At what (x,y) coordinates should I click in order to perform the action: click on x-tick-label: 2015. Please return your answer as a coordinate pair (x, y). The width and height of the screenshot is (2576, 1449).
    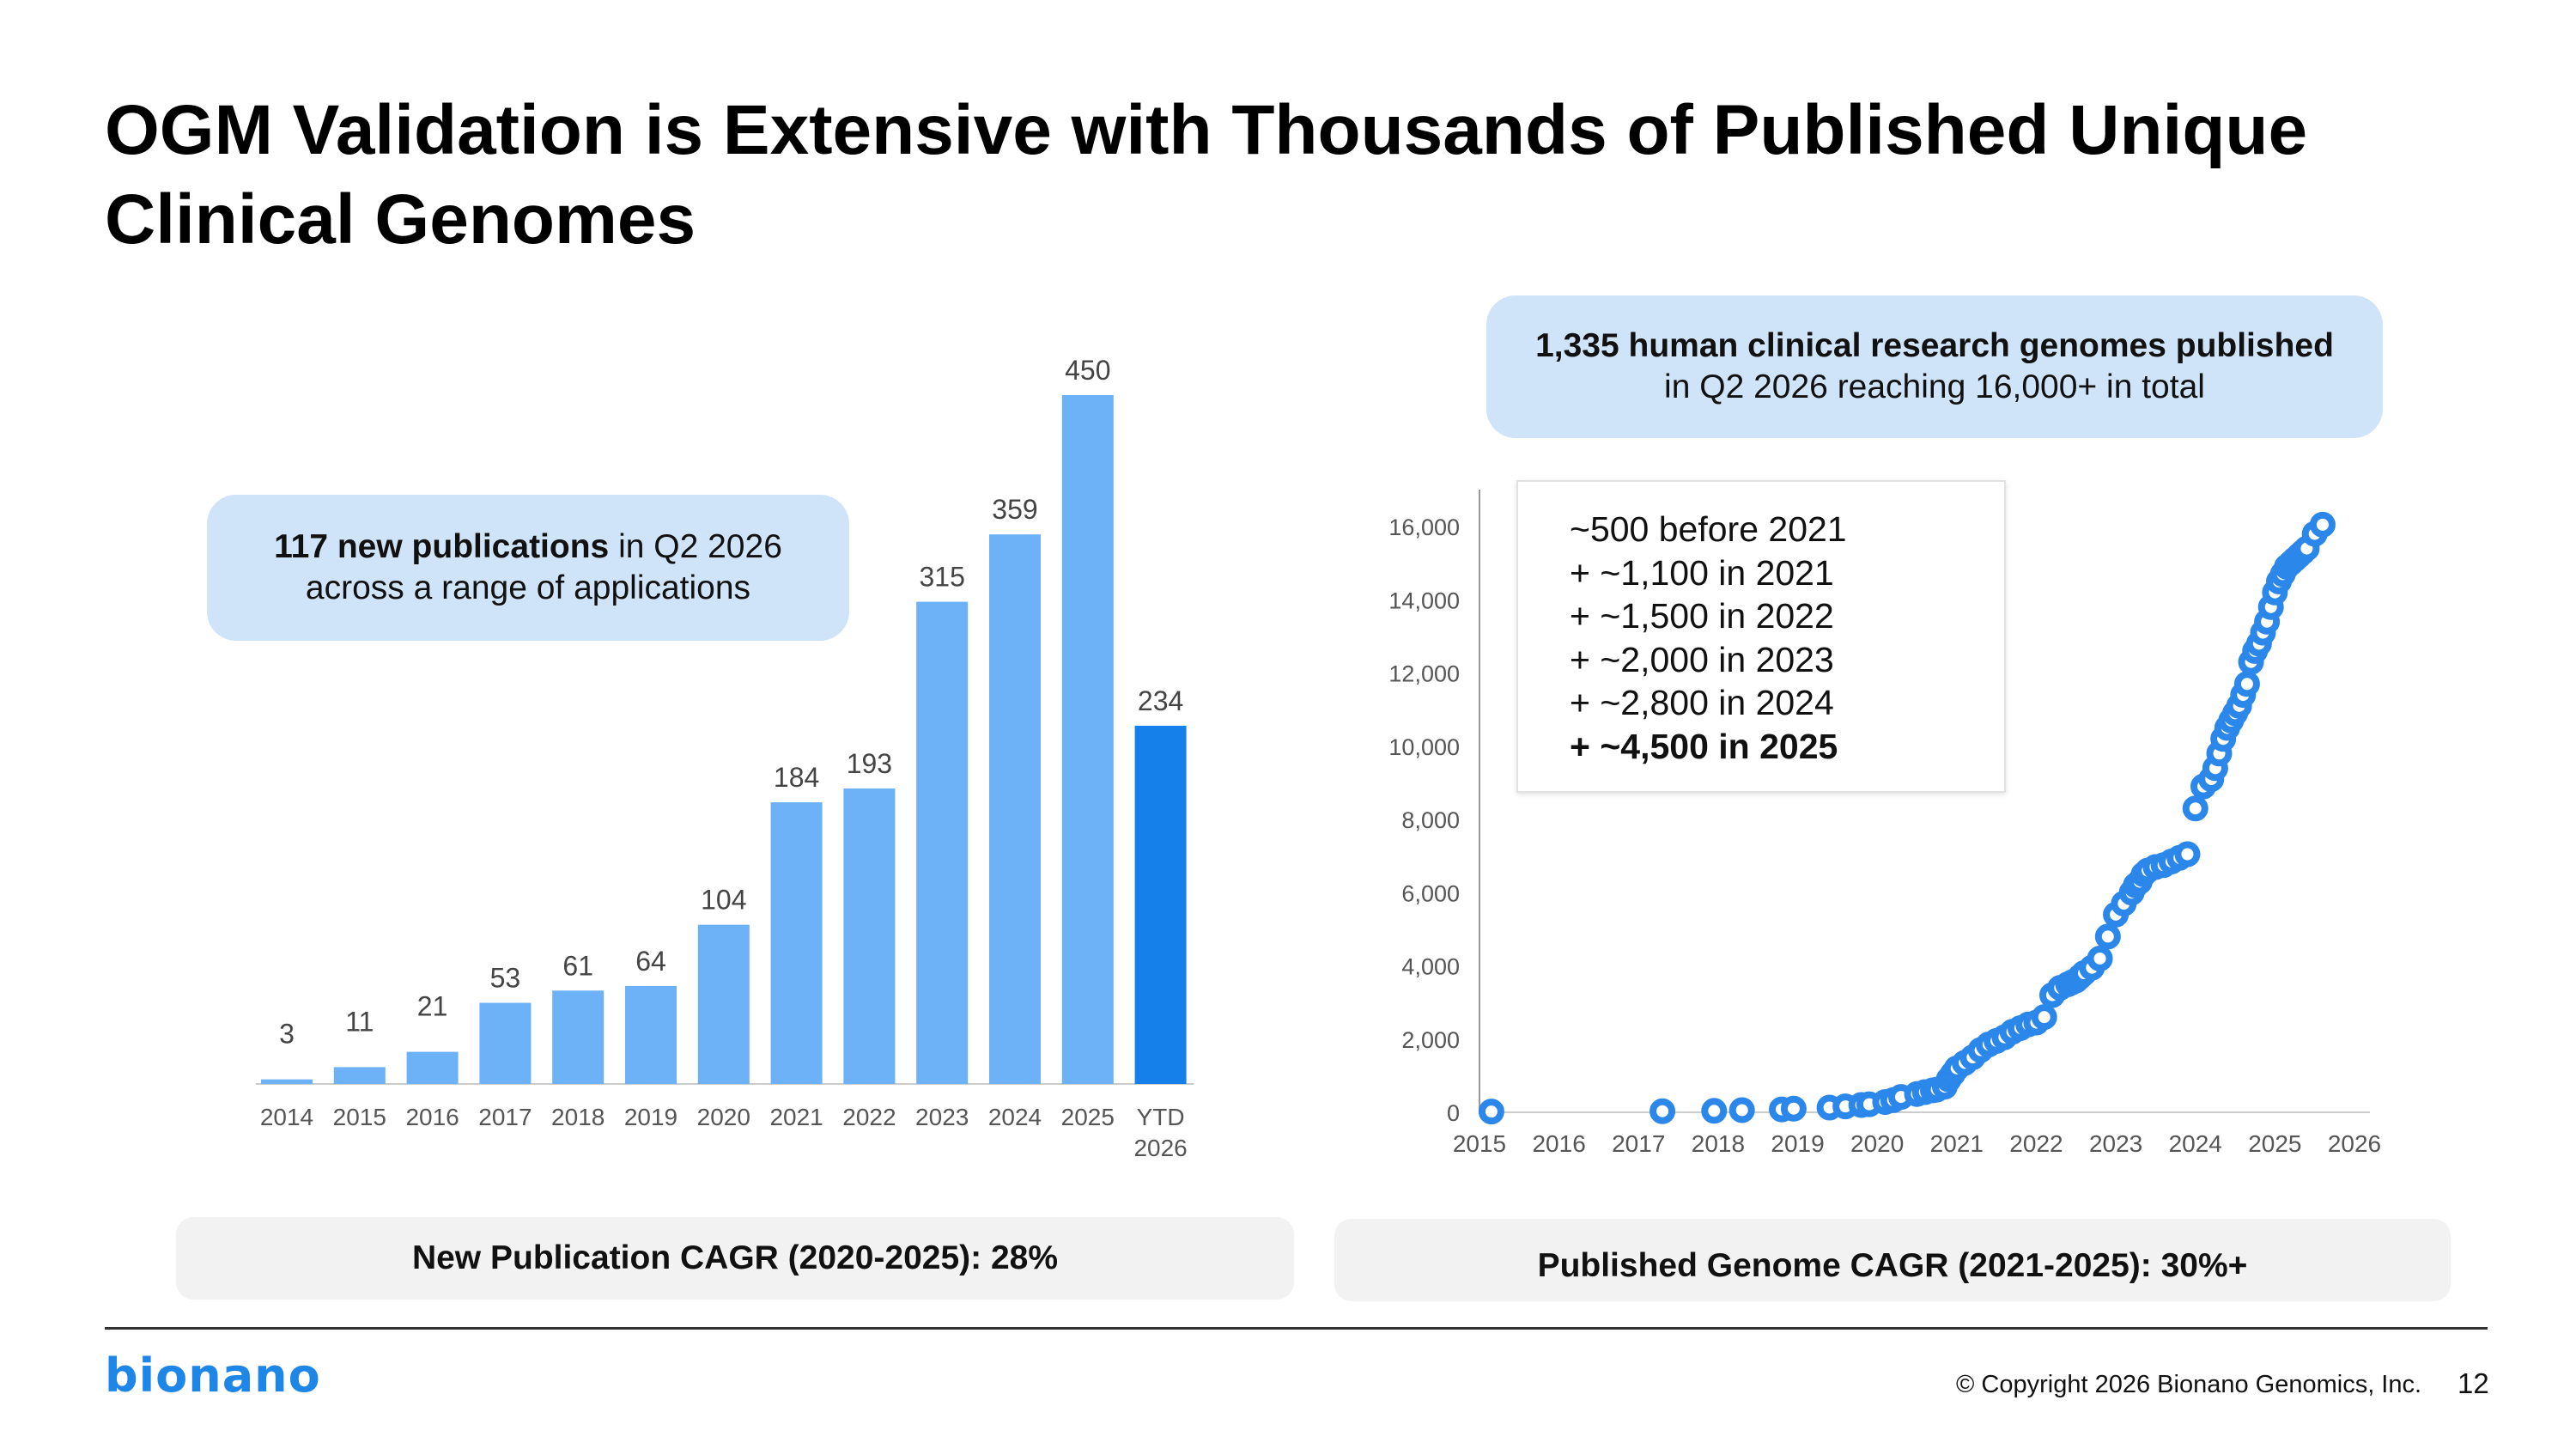
    Looking at the image, I should click on (1480, 1143).